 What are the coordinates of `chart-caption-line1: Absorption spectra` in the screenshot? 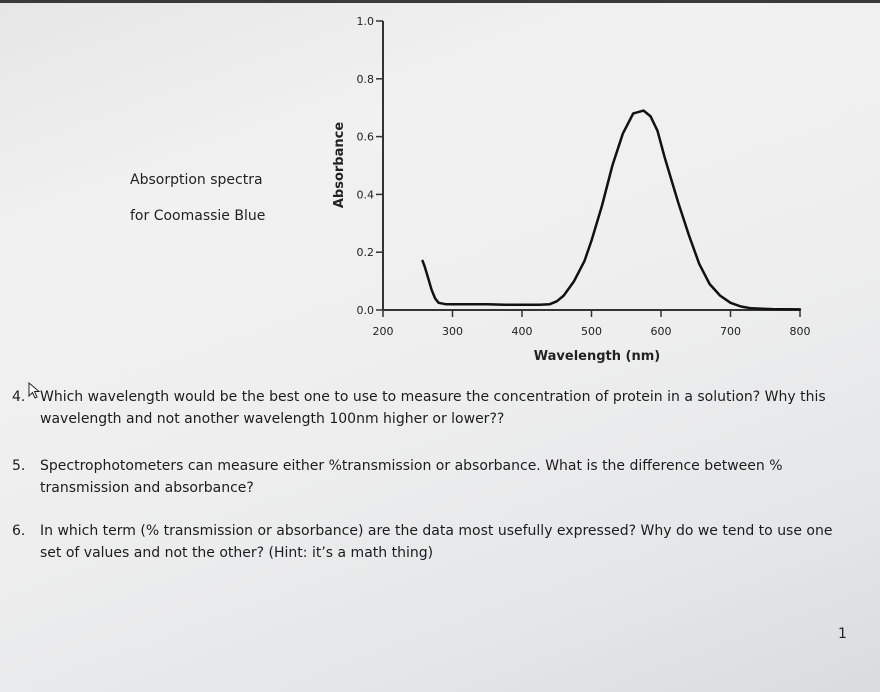 It's located at (196, 180).